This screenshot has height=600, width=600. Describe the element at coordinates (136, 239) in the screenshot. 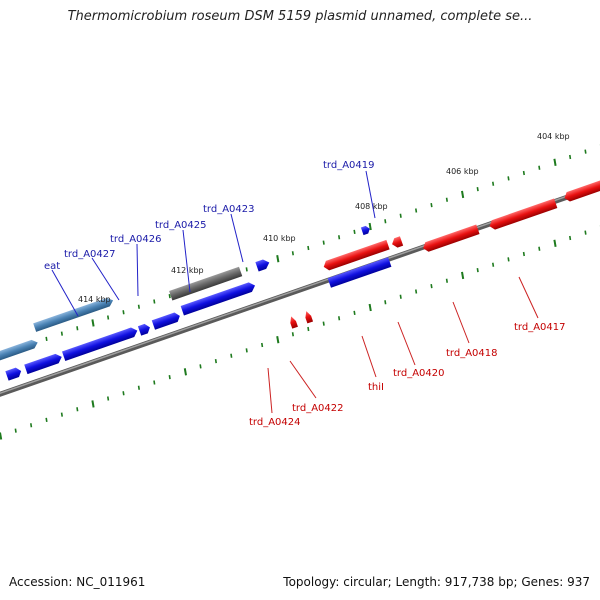

I see `gene-label: trd_A0426` at that location.